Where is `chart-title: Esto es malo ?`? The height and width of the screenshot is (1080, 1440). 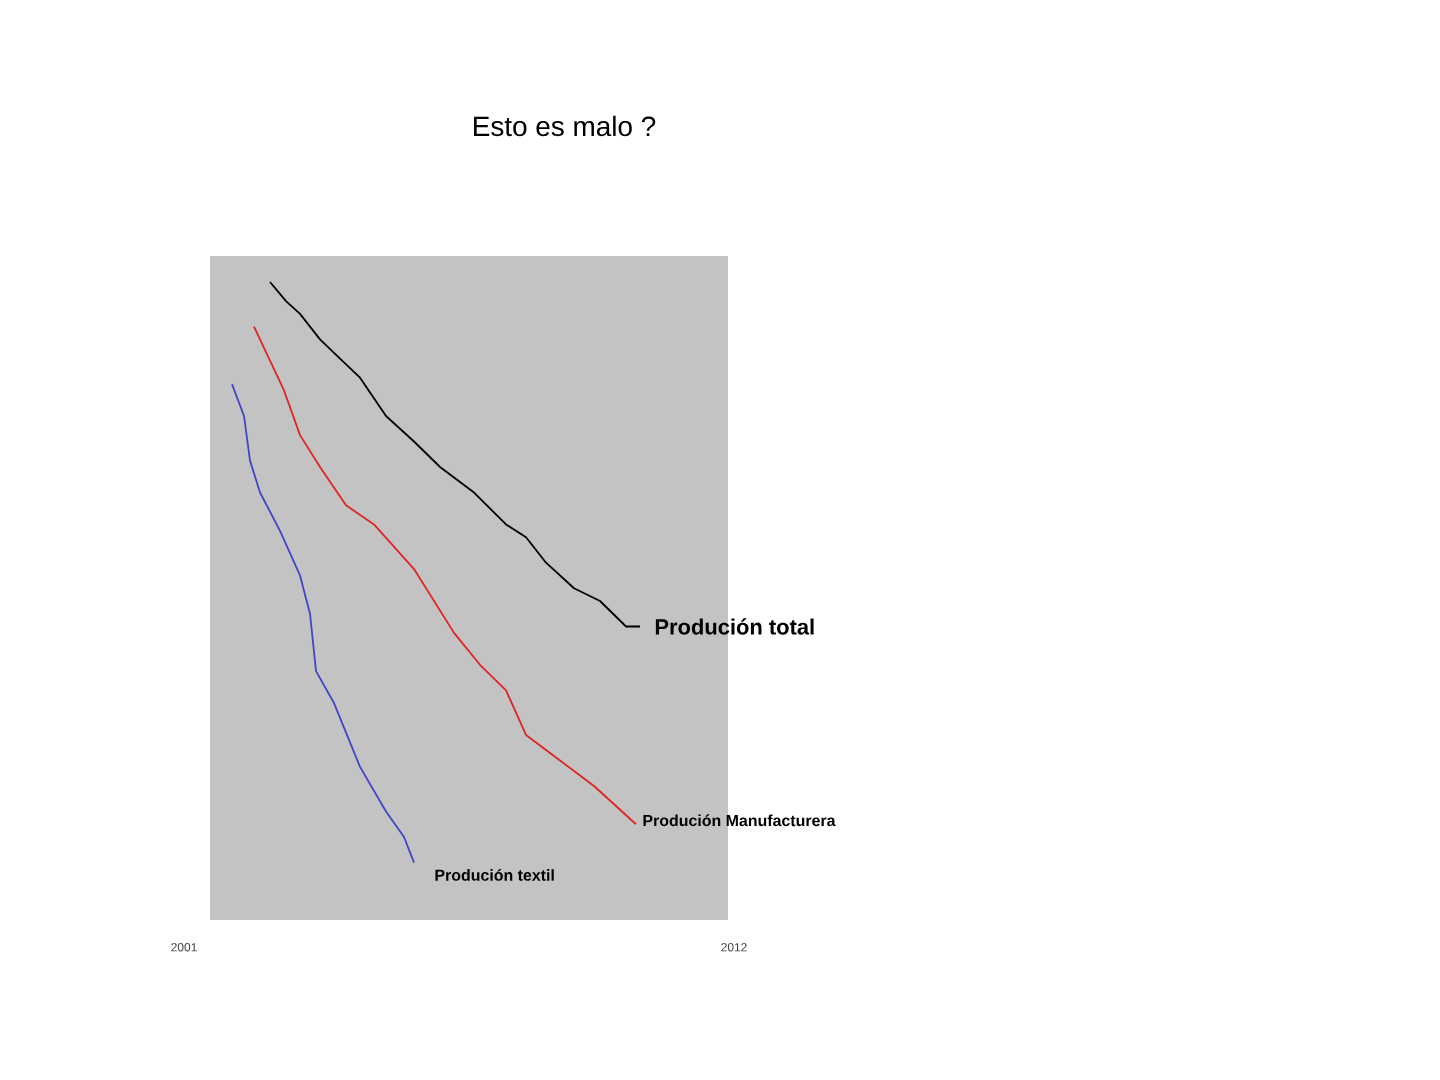
chart-title: Esto es malo ? is located at coordinates (565, 126).